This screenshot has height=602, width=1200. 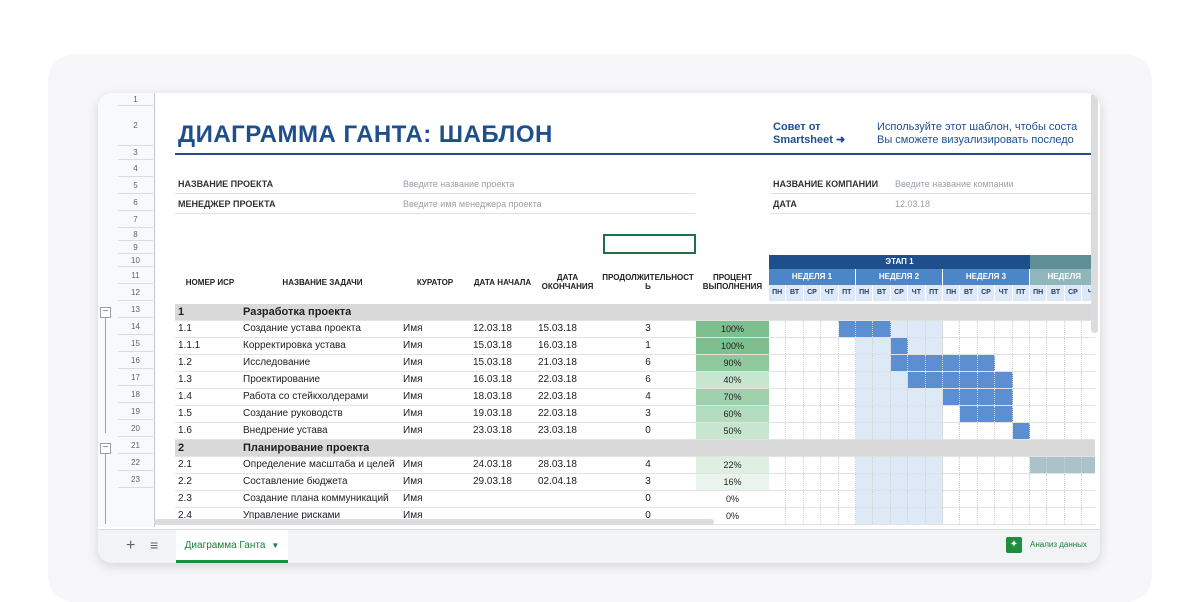 I want to click on wbs-cell: 1.1.1, so click(x=189, y=345).